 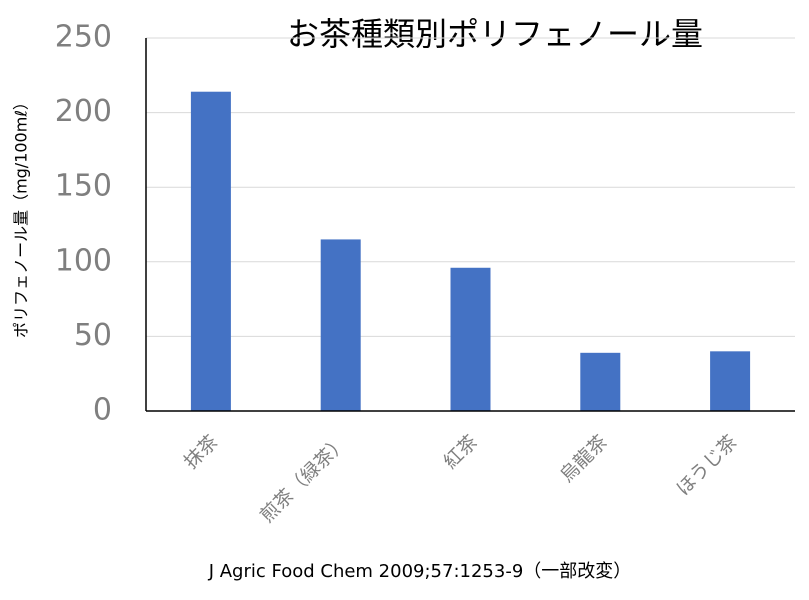 I want to click on source-note: J Agric Food Chem 2009;57:1253-9（一部改変）, so click(x=420, y=571).